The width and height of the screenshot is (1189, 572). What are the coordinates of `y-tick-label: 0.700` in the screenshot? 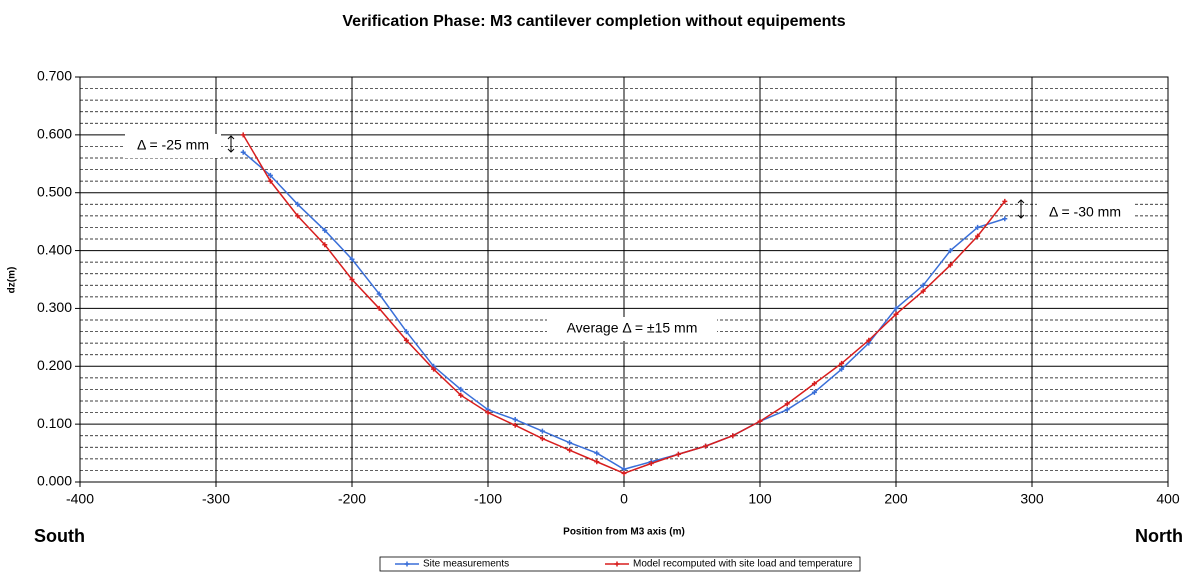 It's located at (54, 76).